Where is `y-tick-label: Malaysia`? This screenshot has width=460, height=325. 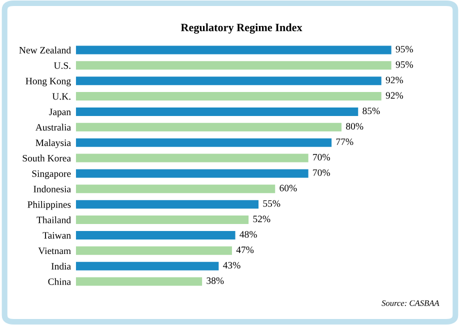
y-tick-label: Malaysia is located at coordinates (53, 143).